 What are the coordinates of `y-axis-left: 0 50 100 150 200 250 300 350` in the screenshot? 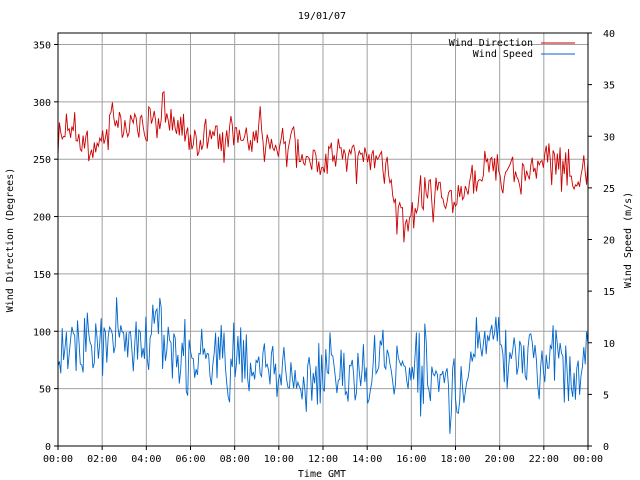 It's located at (45, 246).